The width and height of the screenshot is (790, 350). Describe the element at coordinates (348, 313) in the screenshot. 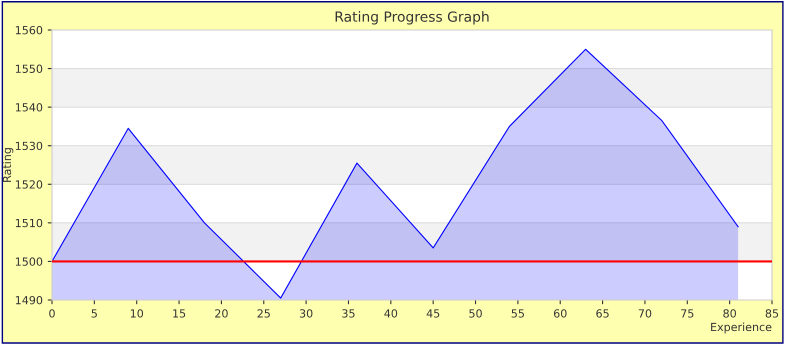

I see `x-tick-label: 35` at that location.